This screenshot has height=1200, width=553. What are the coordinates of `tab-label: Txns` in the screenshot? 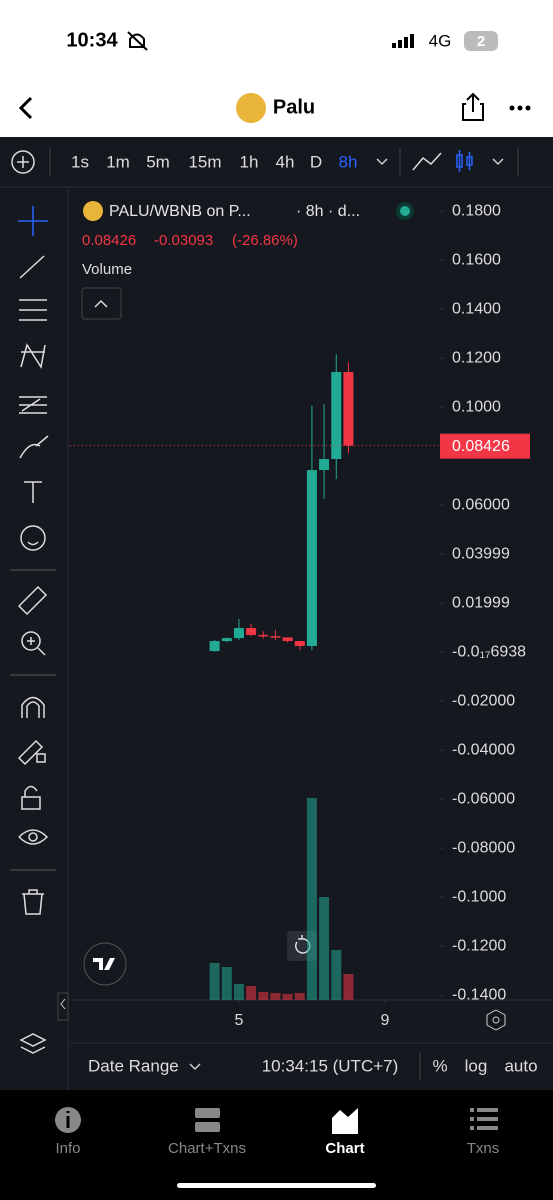 It's located at (483, 1148).